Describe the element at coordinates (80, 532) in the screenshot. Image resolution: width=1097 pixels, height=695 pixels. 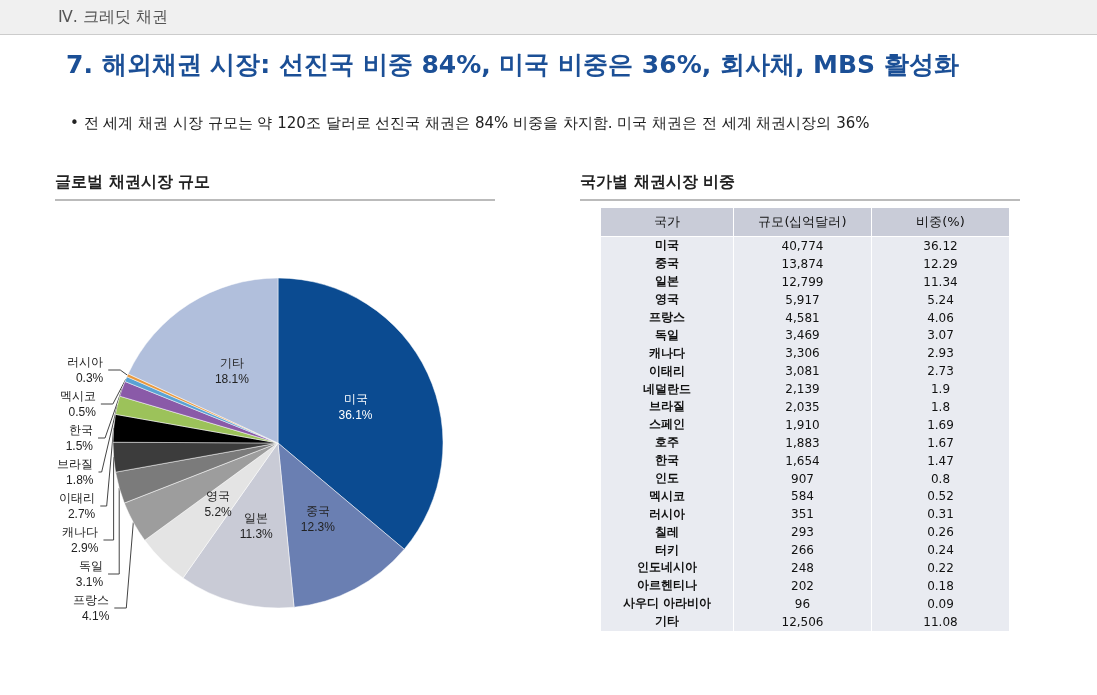
I see `slice-label: 캐나다` at that location.